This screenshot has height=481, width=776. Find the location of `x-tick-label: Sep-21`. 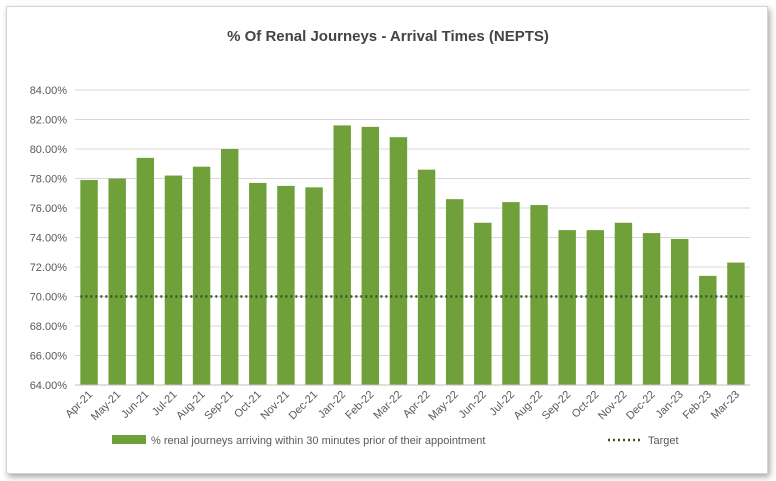

x-tick-label: Sep-21 is located at coordinates (219, 406).